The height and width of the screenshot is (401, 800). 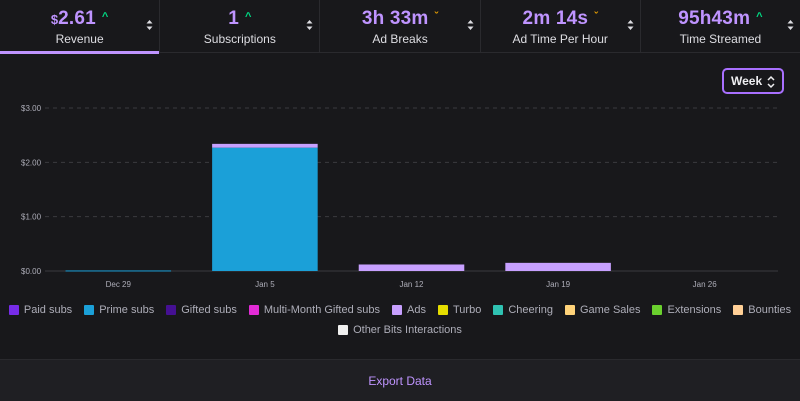 I want to click on footer-bar: Export Data, so click(x=400, y=380).